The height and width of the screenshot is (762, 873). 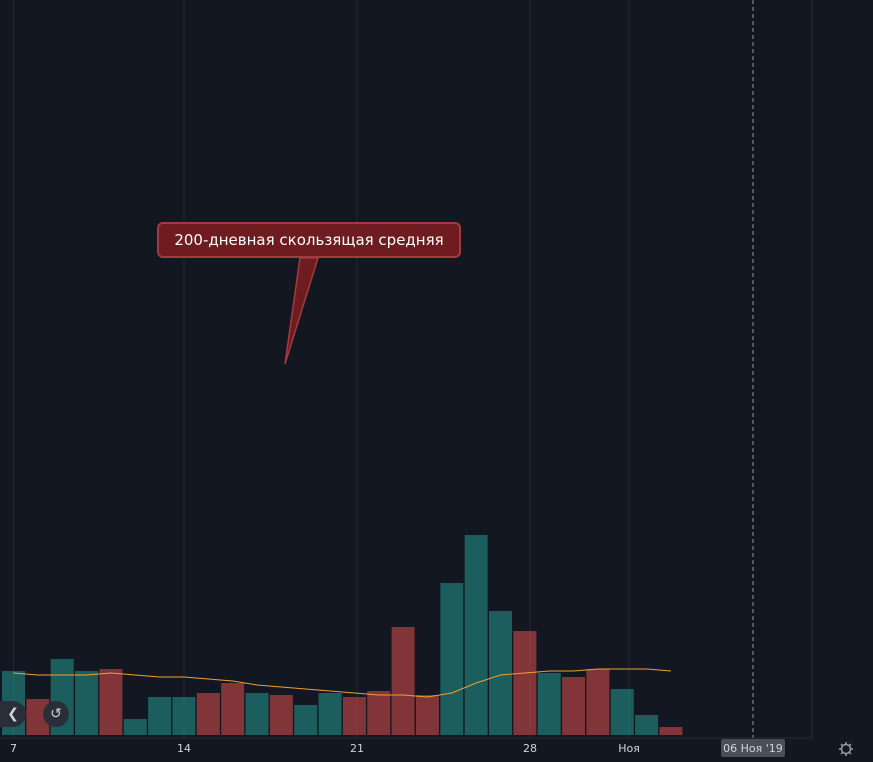 I want to click on annotation-callout: 200-дневная скользящая средняя, so click(x=309, y=240).